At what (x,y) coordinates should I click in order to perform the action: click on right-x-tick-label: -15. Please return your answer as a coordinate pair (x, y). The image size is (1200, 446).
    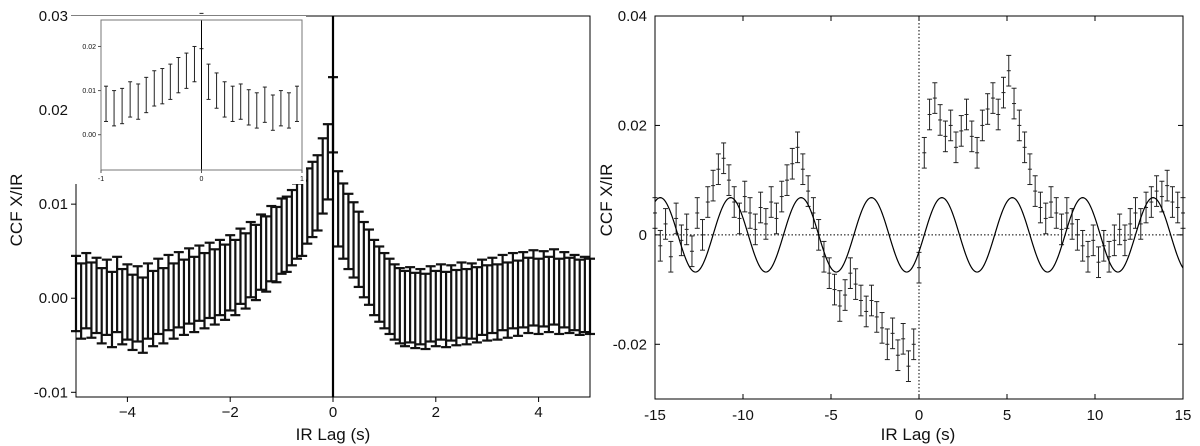
    Looking at the image, I should click on (655, 415).